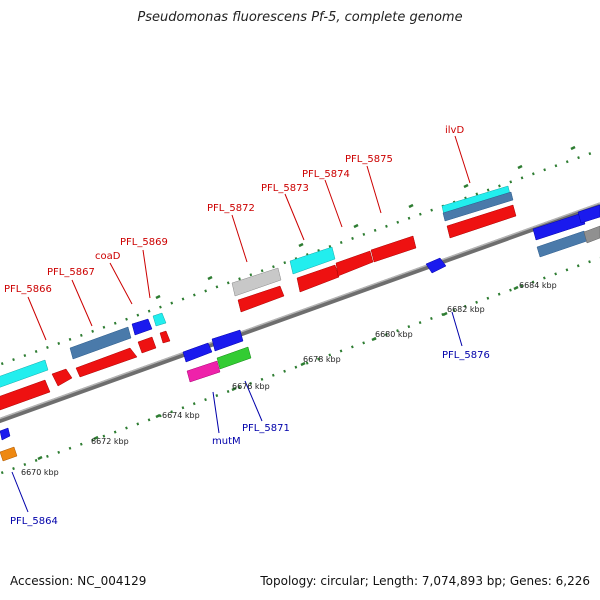 Image resolution: width=600 pixels, height=600 pixels. I want to click on gene-label-pfl-5866: PFL_5866, so click(28, 289).